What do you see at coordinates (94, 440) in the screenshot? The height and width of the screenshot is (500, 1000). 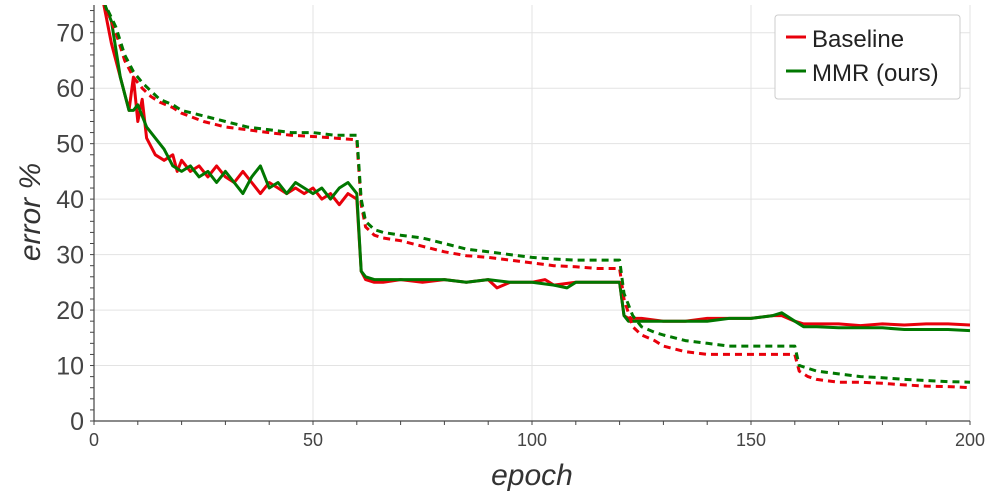 I see `x-tick-label: 0` at bounding box center [94, 440].